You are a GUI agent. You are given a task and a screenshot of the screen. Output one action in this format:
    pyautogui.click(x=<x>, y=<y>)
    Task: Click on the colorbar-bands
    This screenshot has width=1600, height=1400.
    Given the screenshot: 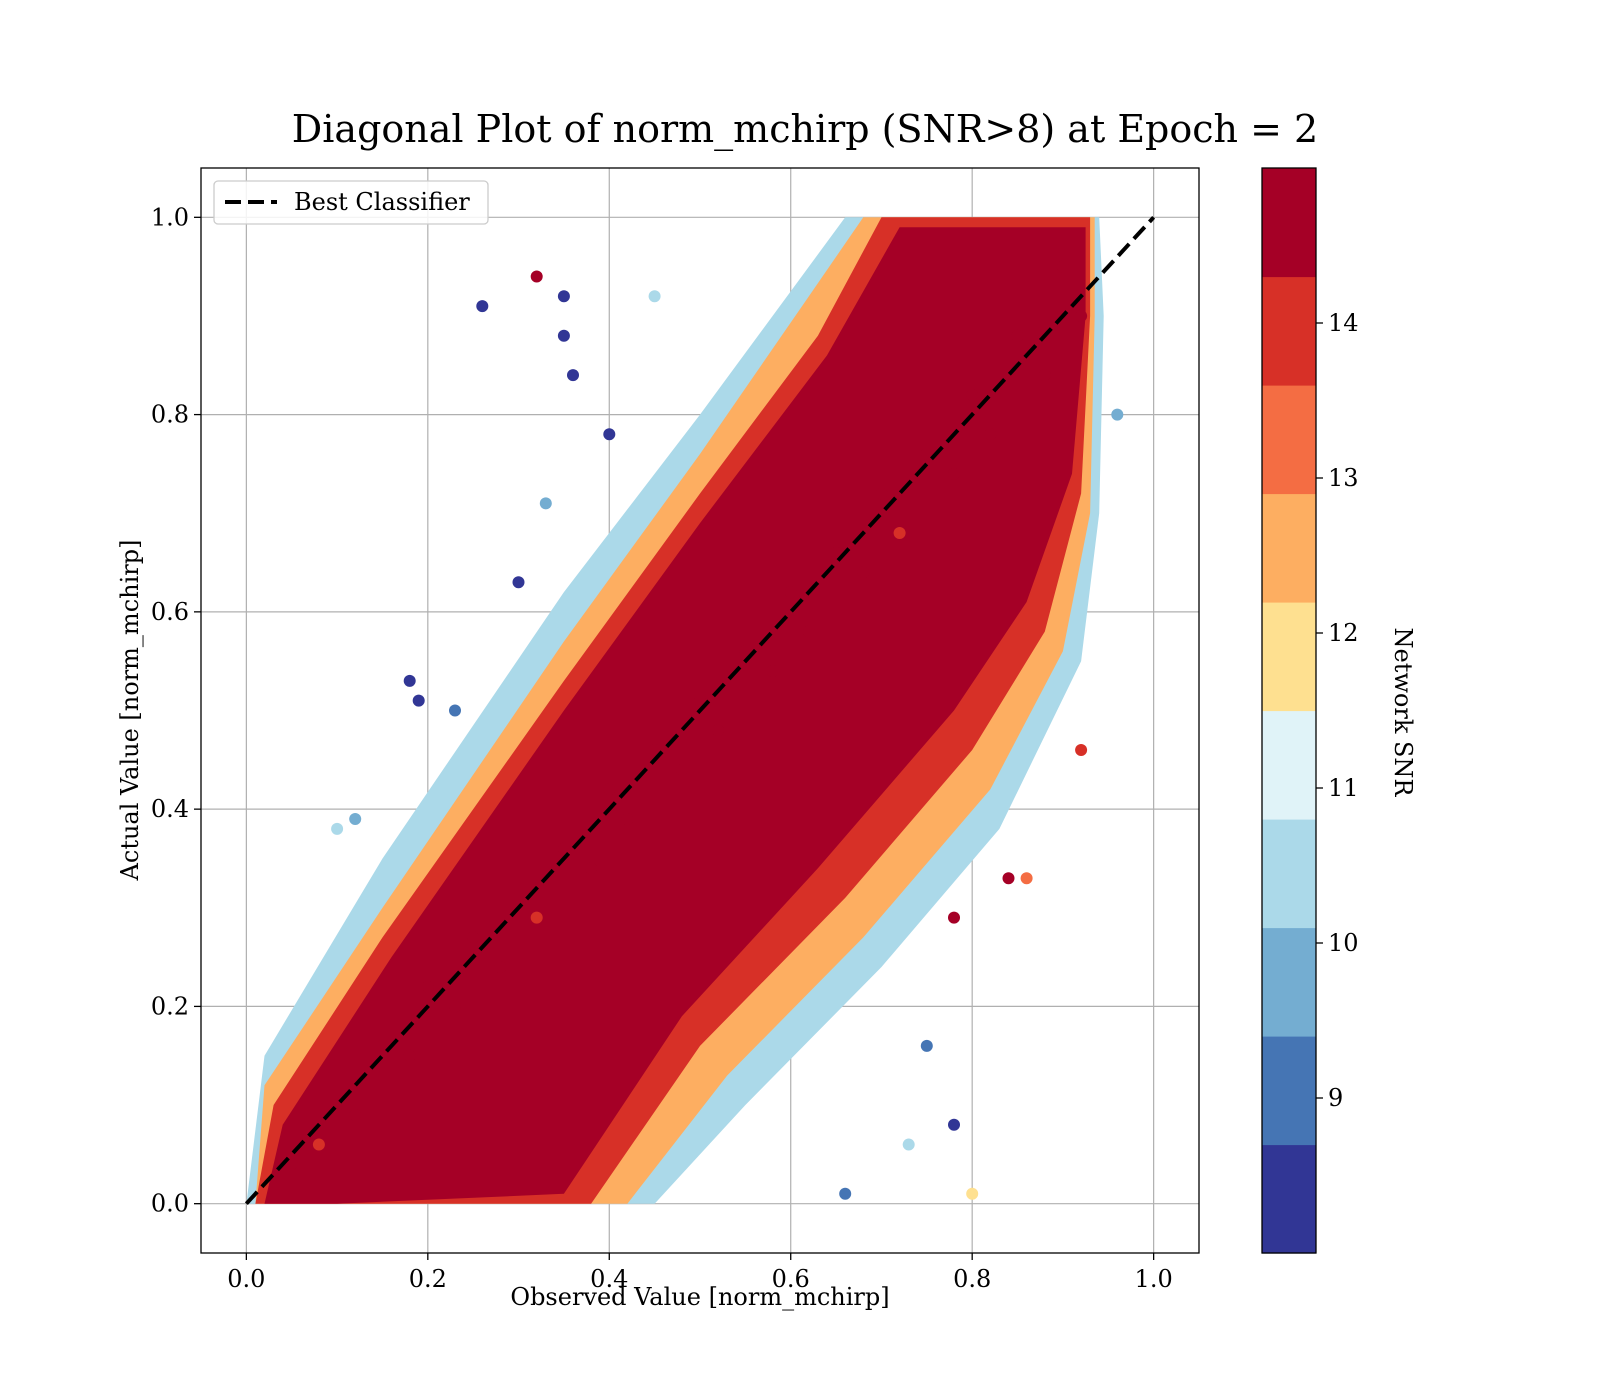 What is the action you would take?
    pyautogui.click(x=1289, y=711)
    